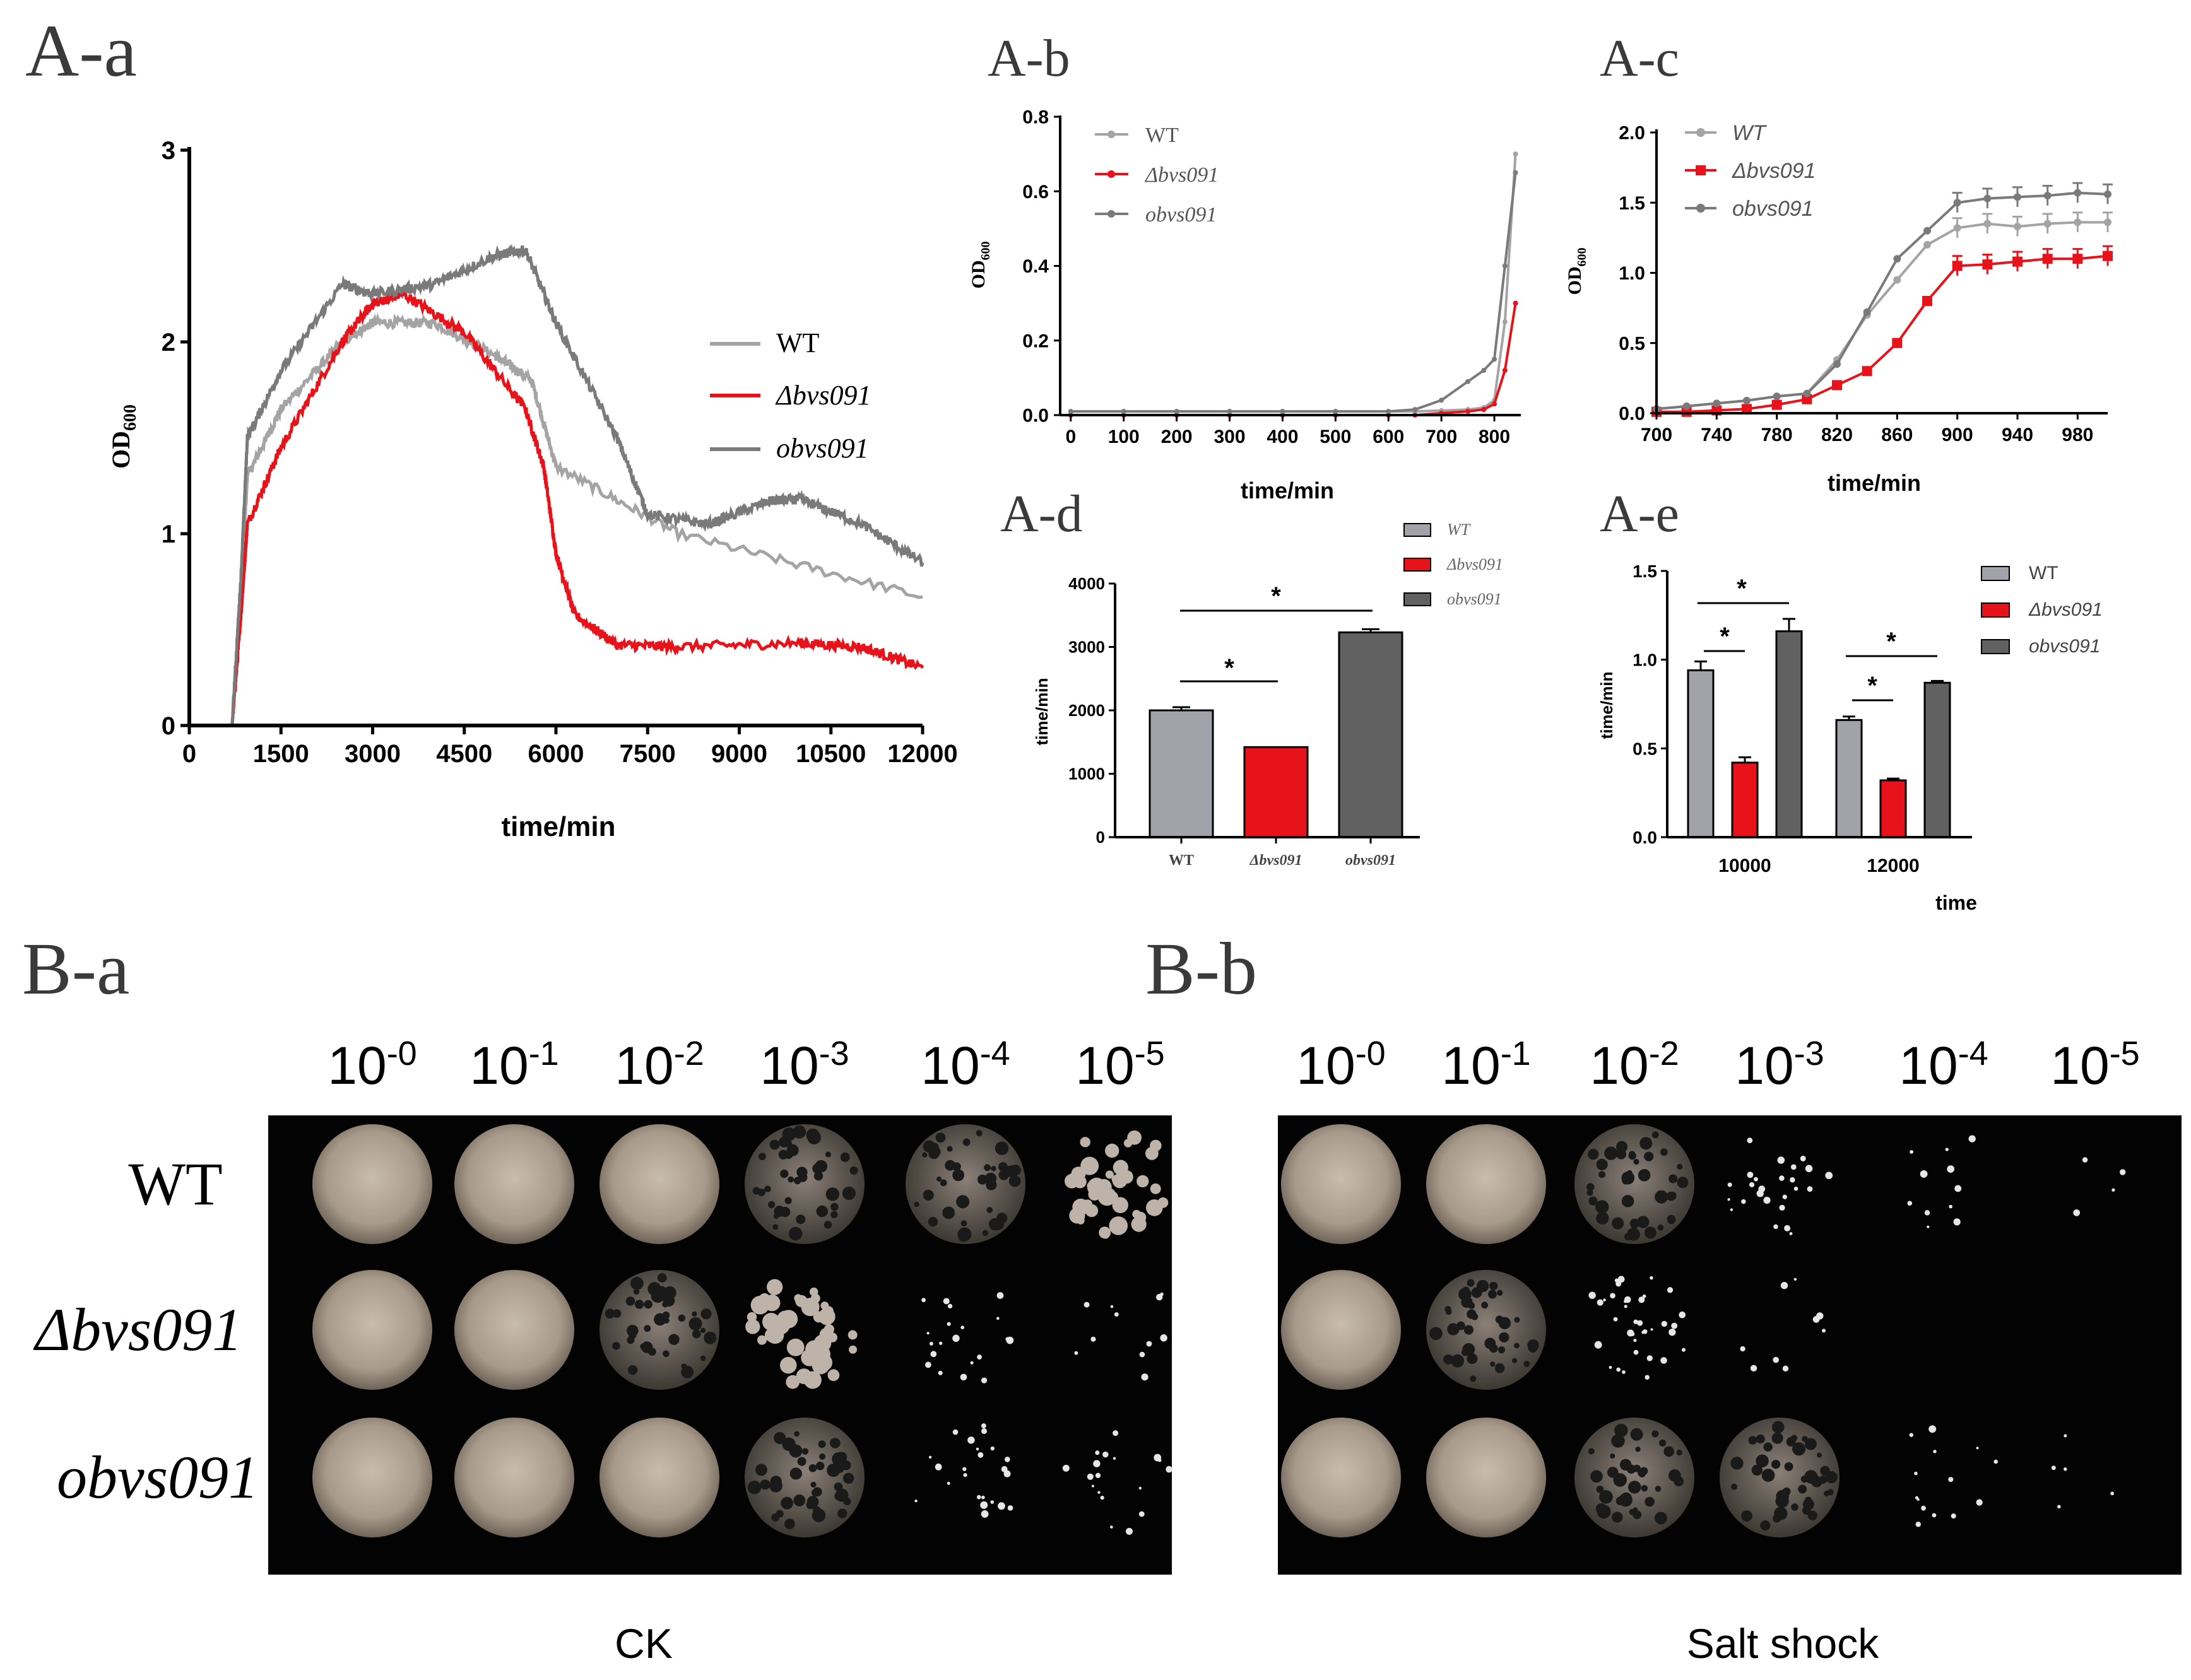 Image resolution: width=2191 pixels, height=1680 pixels. I want to click on ab-x-tick-label: 400, so click(1282, 436).